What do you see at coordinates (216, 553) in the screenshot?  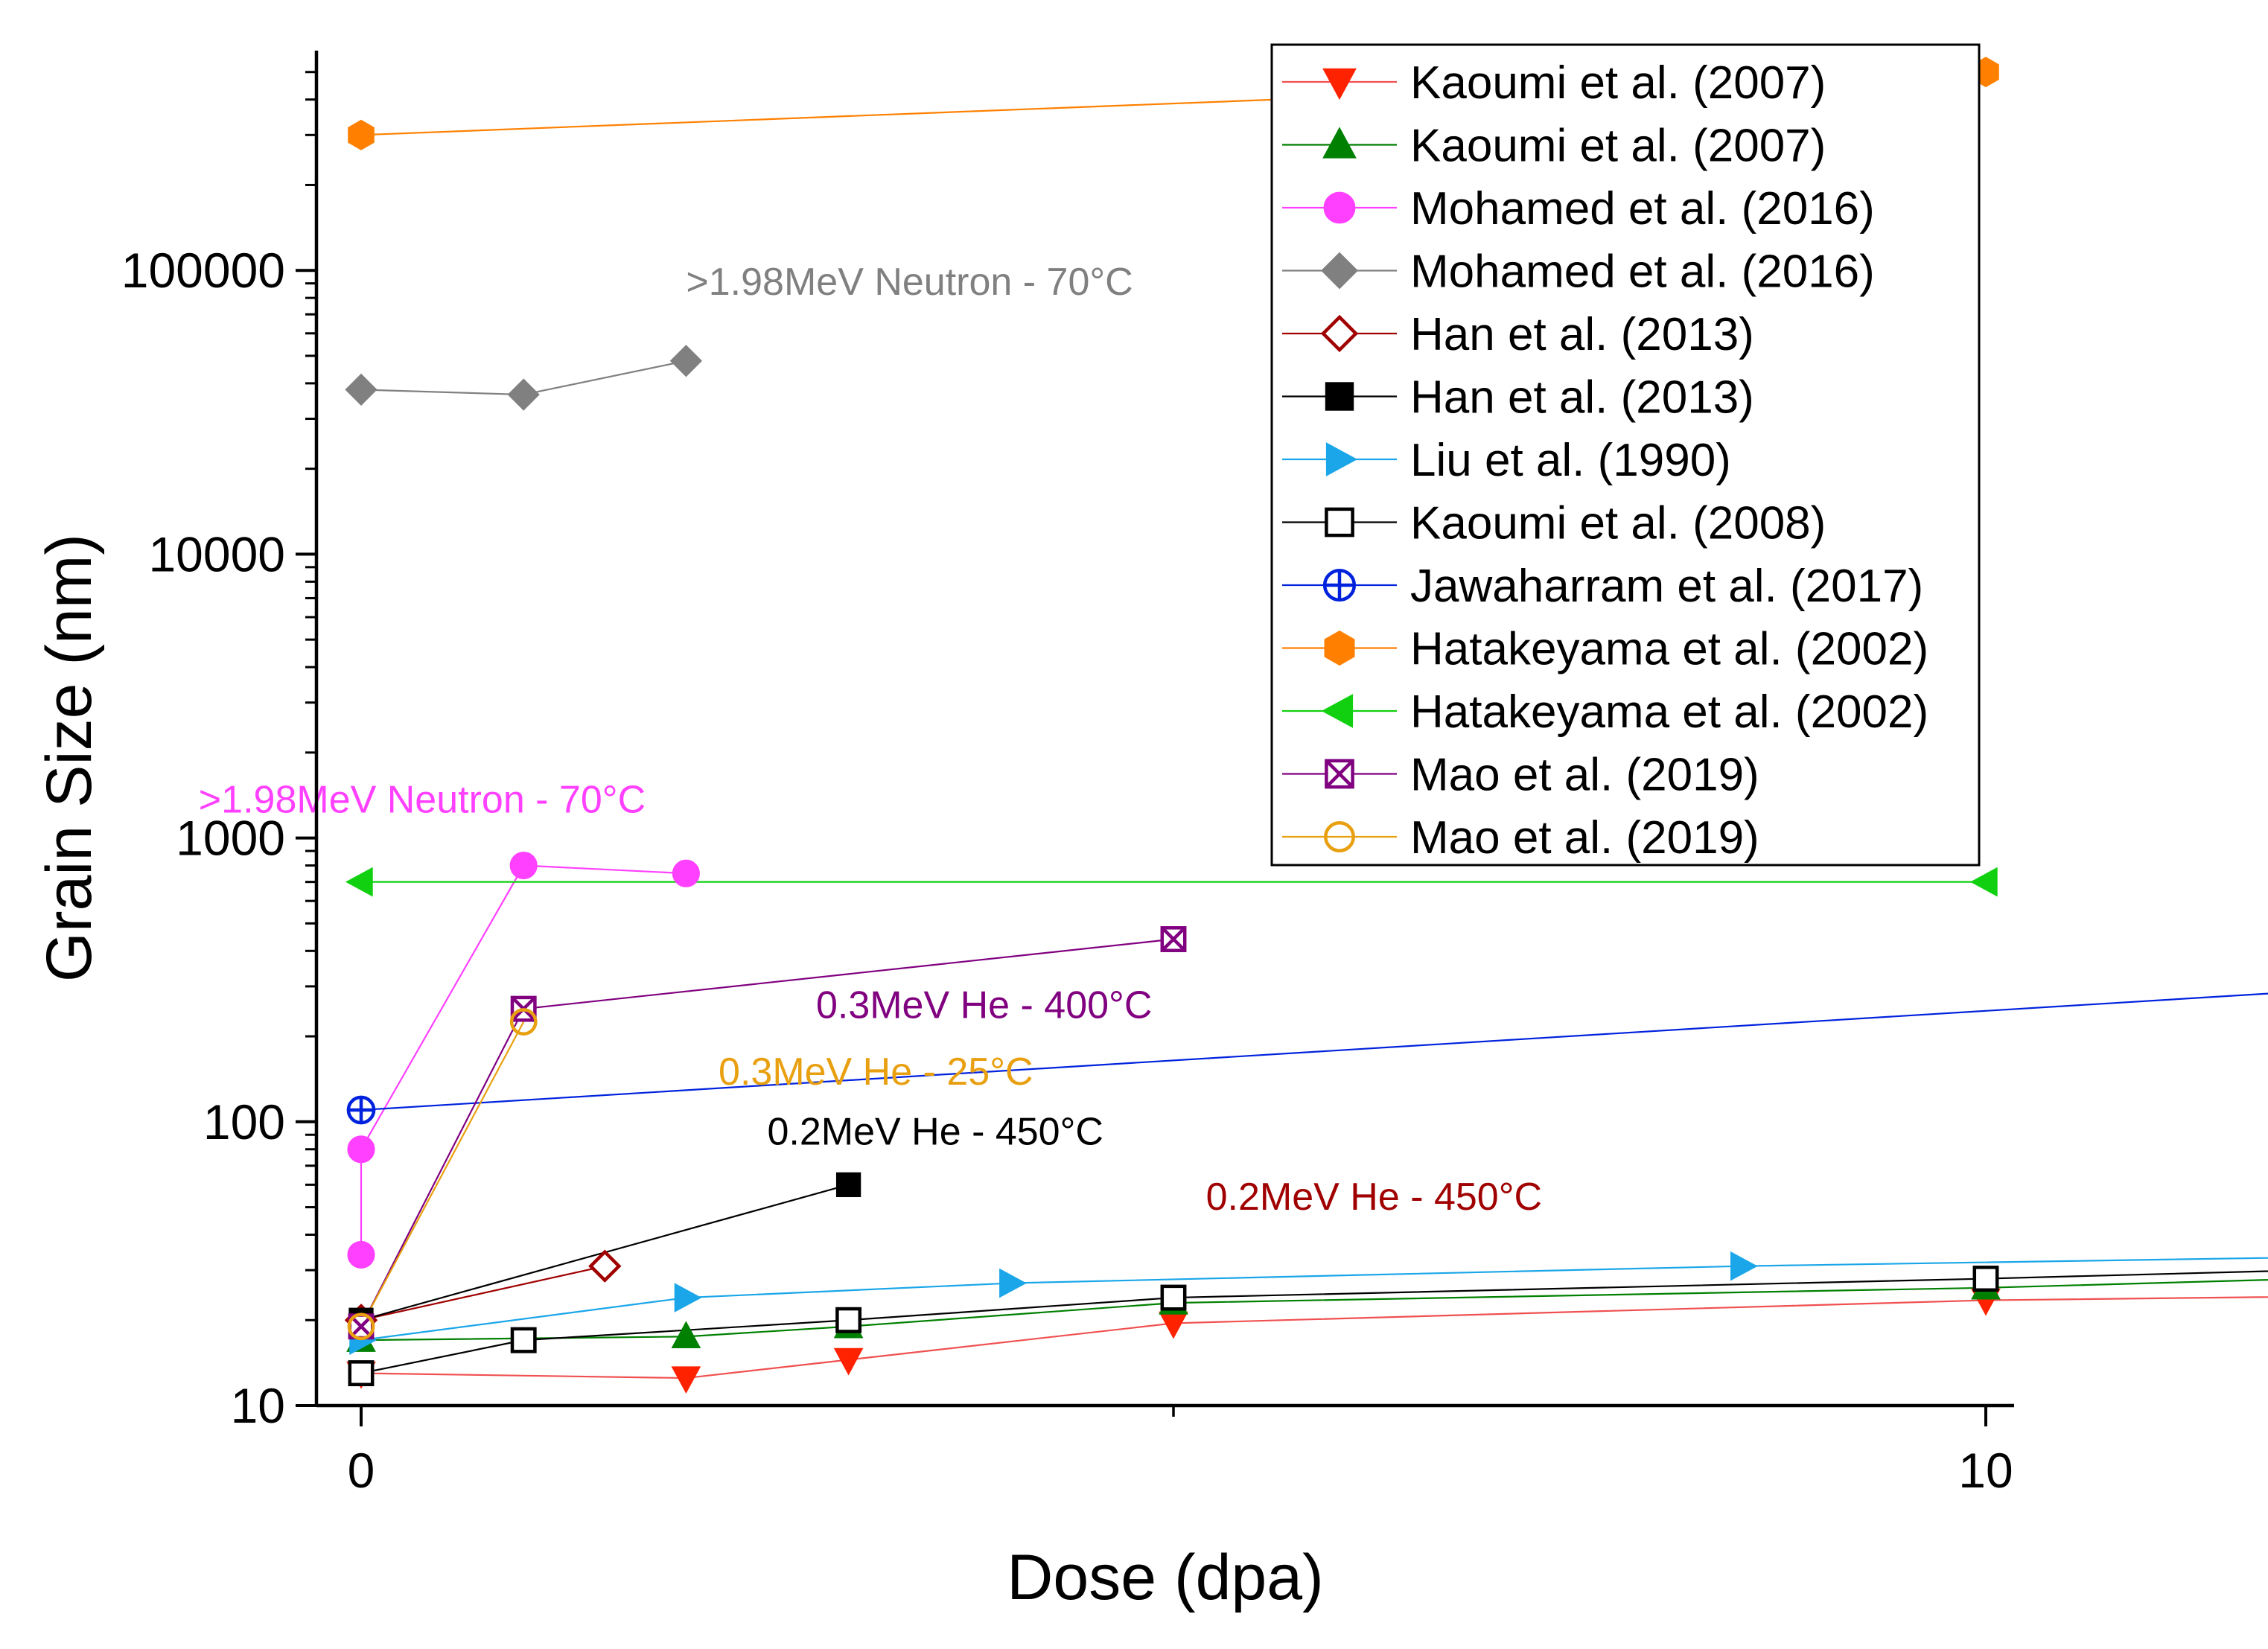 I see `y-tick-label-3: 10000` at bounding box center [216, 553].